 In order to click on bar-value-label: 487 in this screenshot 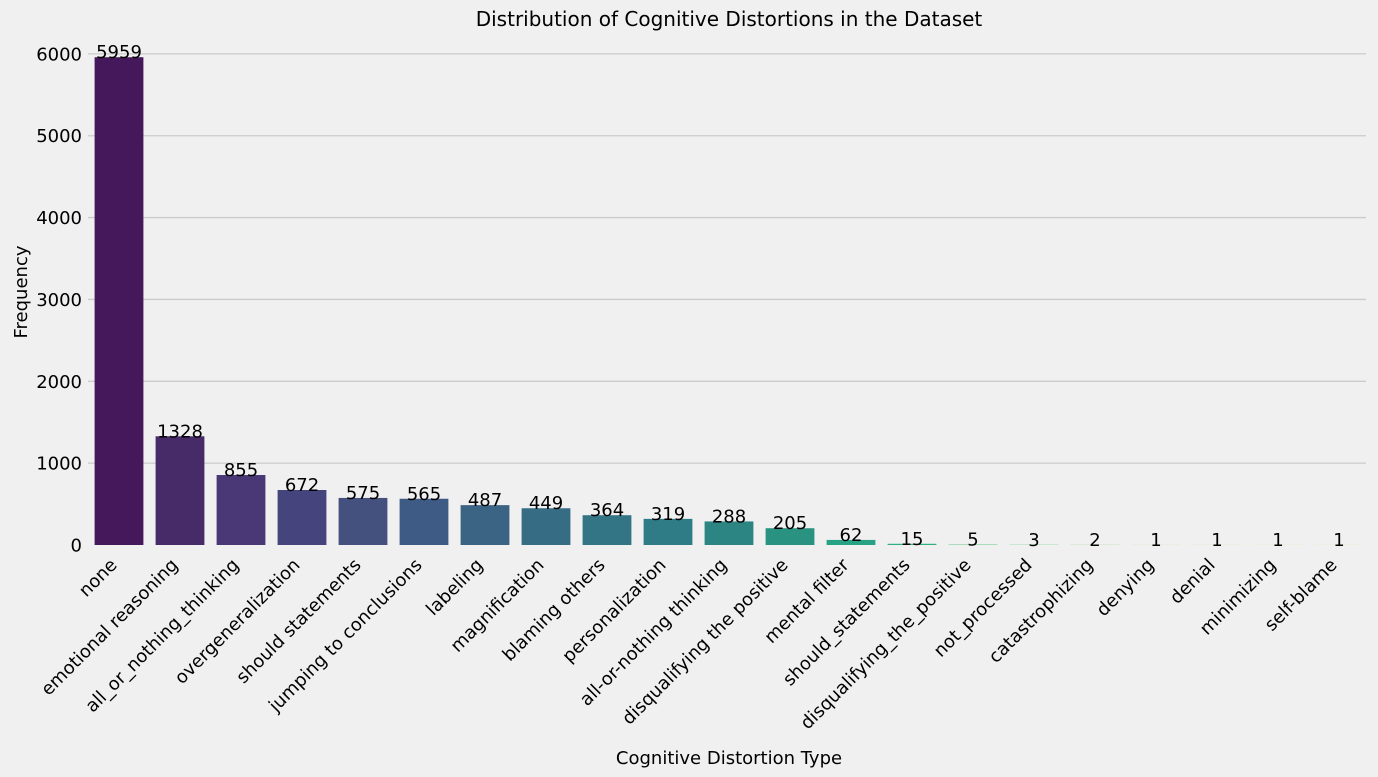, I will do `click(485, 500)`.